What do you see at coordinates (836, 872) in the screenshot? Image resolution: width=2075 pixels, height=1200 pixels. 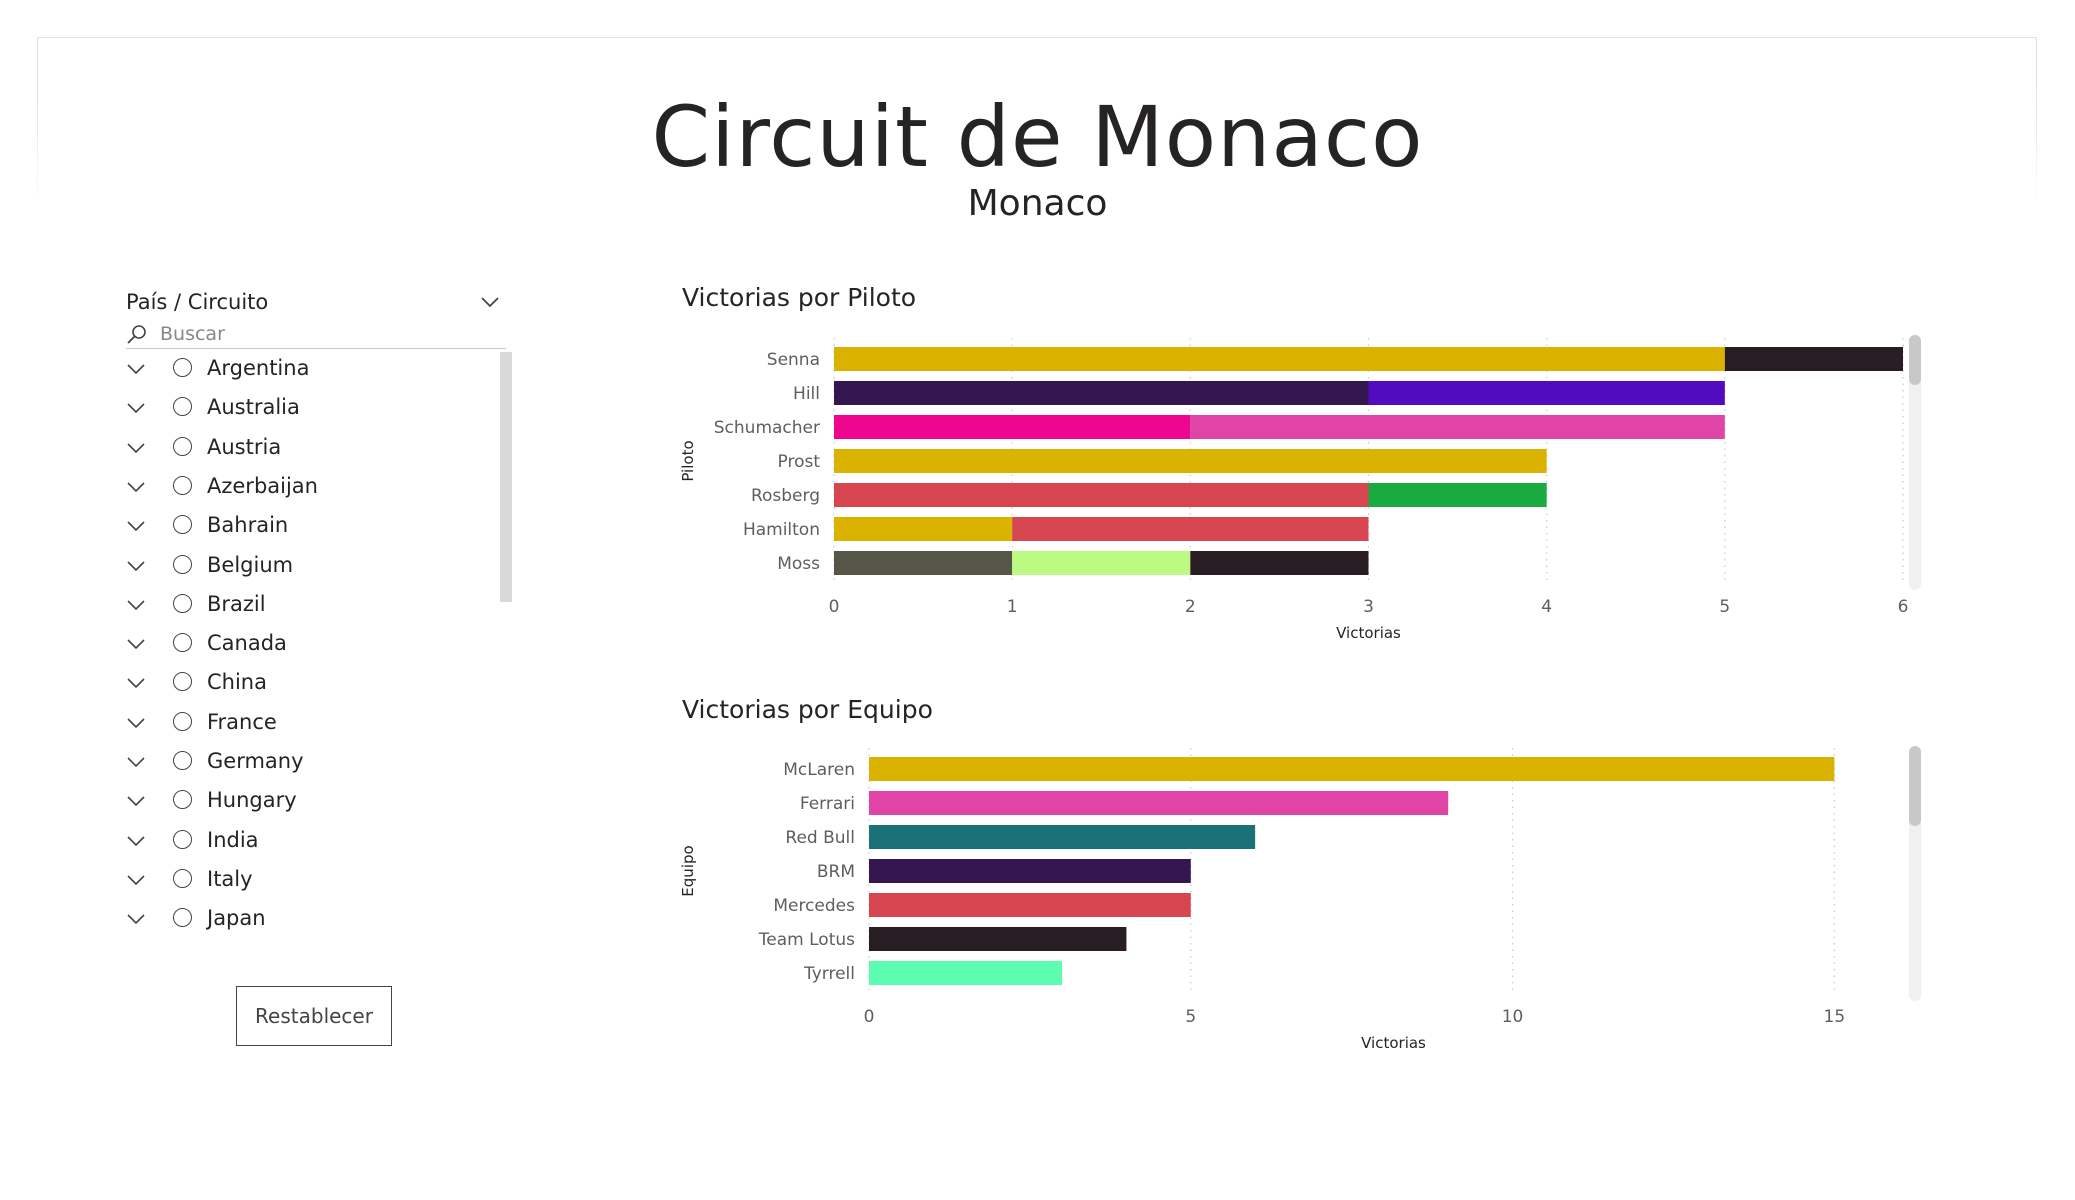 I see `y-category-label: BRM` at bounding box center [836, 872].